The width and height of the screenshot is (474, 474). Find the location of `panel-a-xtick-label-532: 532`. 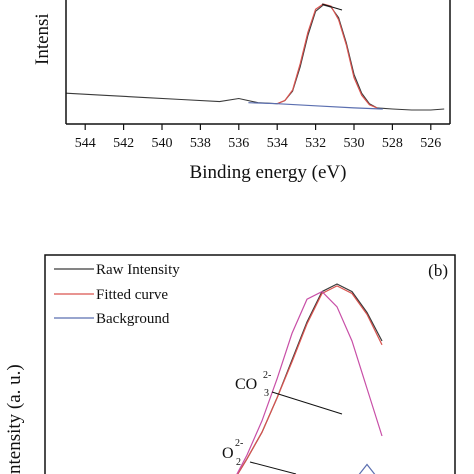

panel-a-xtick-label-532: 532 is located at coordinates (315, 143).